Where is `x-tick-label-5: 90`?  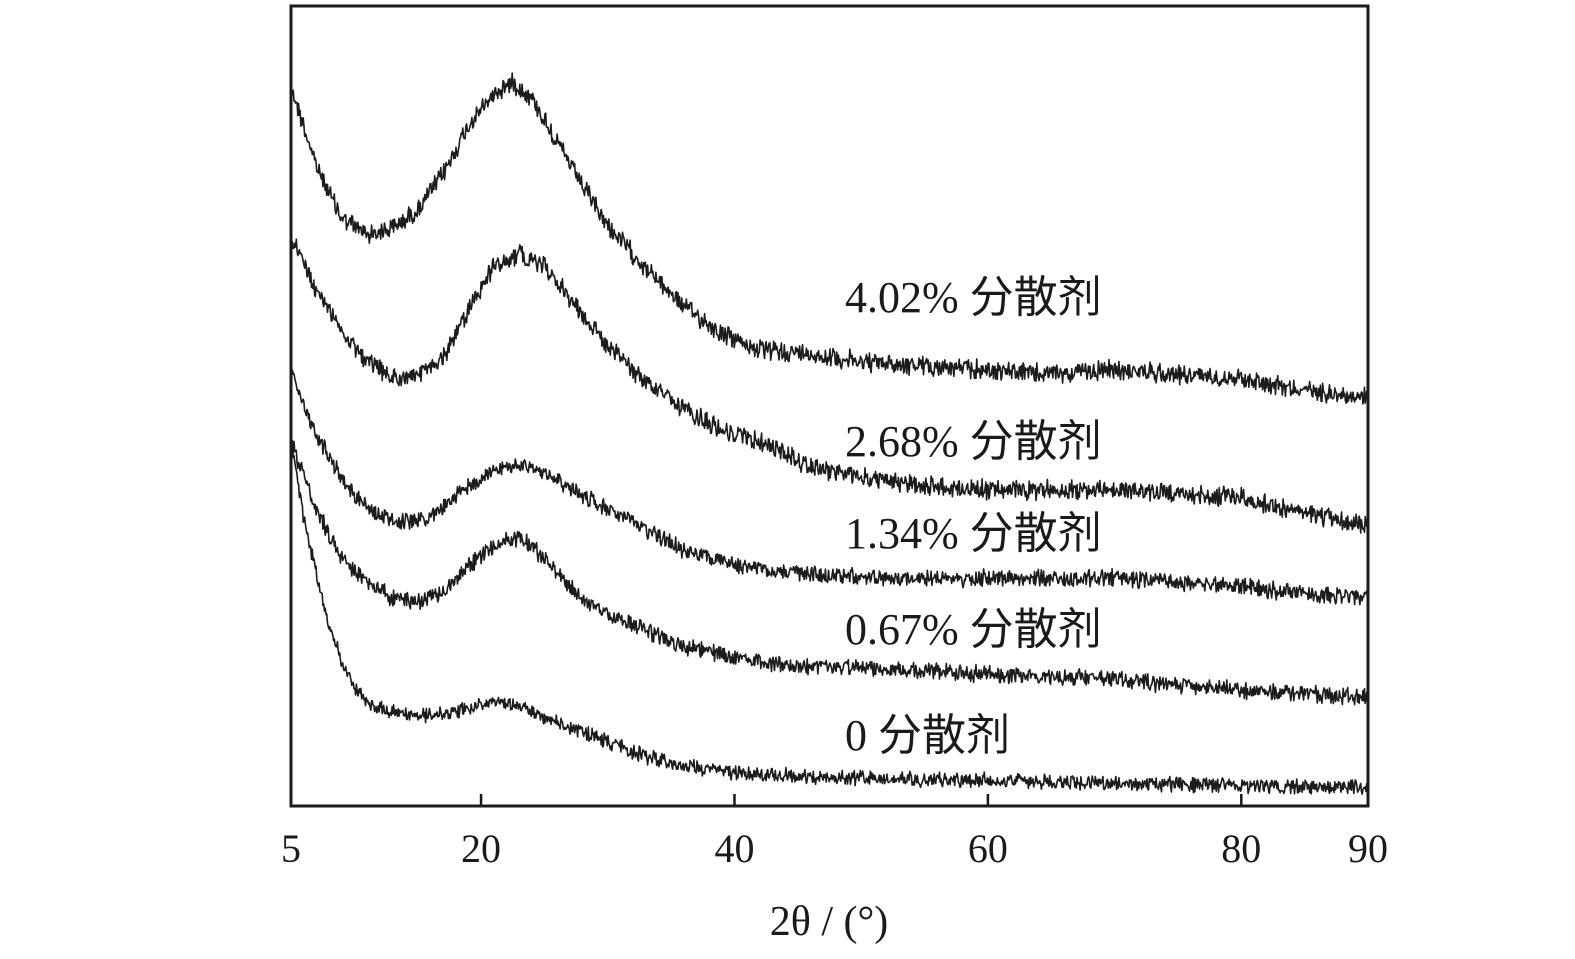
x-tick-label-5: 90 is located at coordinates (1368, 848).